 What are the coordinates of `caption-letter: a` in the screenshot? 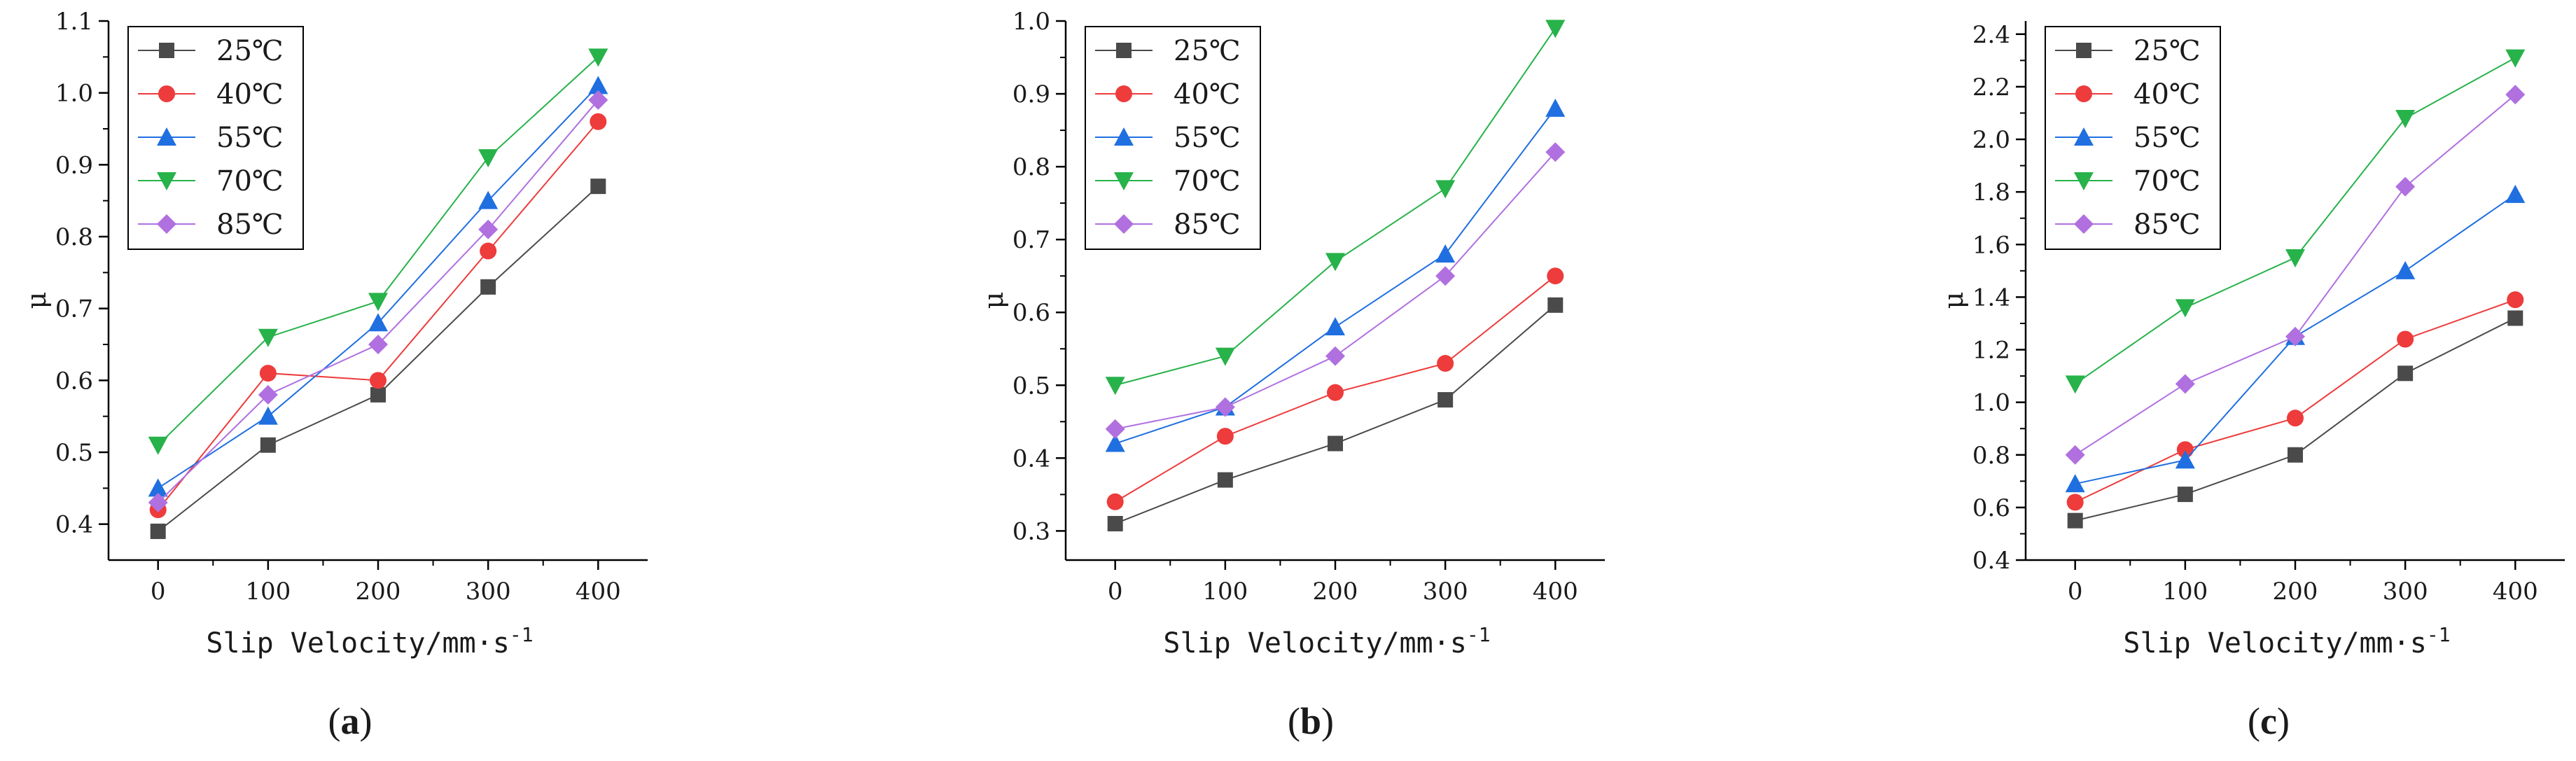 It's located at (350, 721).